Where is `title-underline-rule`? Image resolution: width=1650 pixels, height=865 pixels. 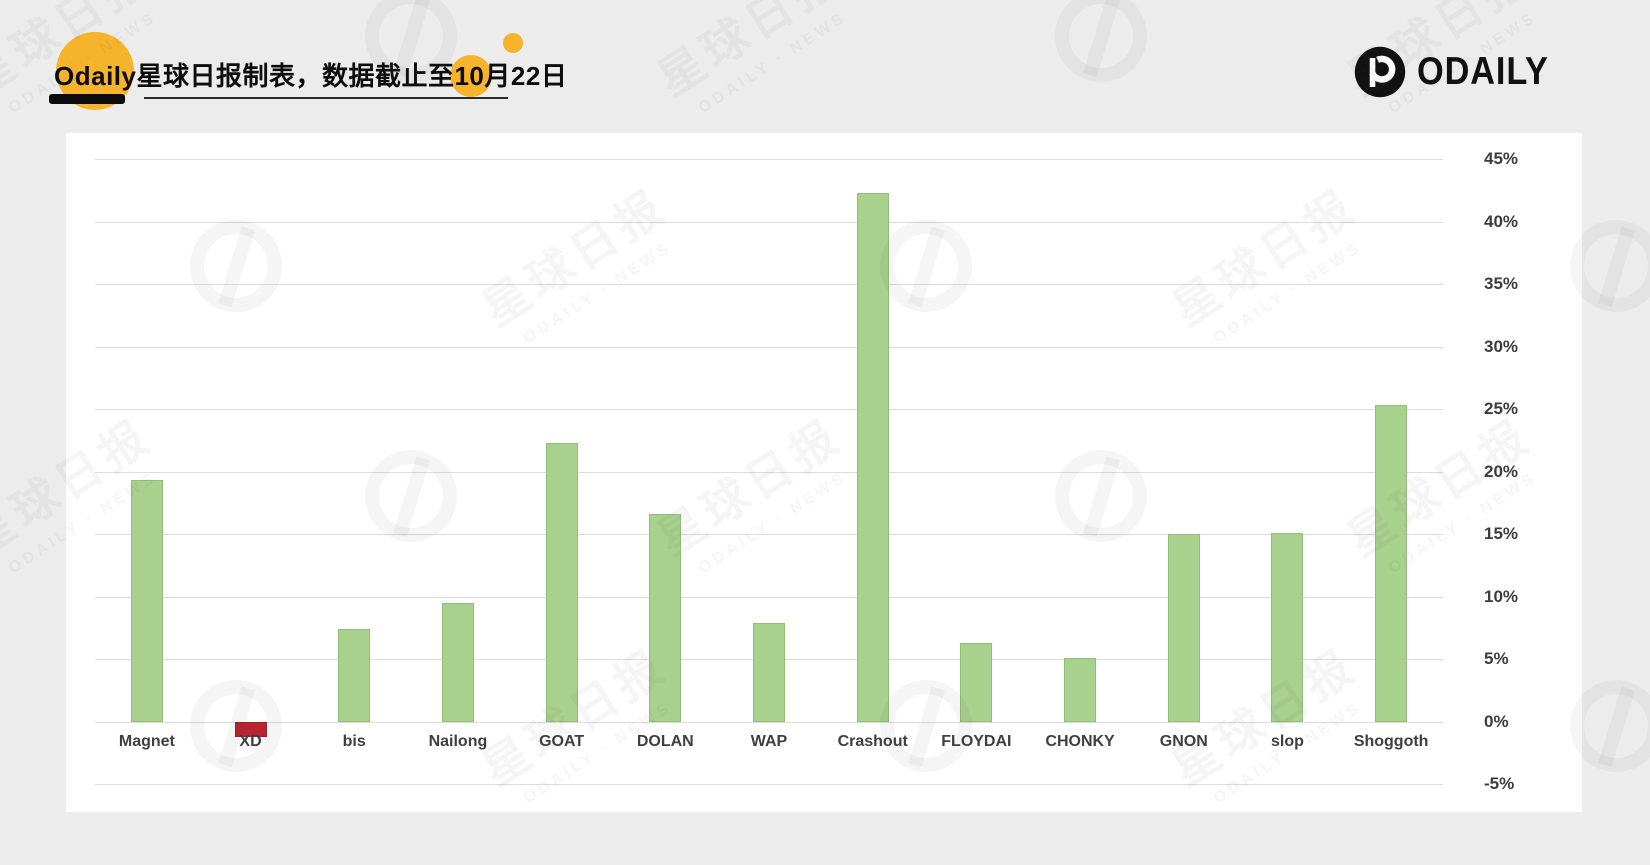
title-underline-rule is located at coordinates (326, 98).